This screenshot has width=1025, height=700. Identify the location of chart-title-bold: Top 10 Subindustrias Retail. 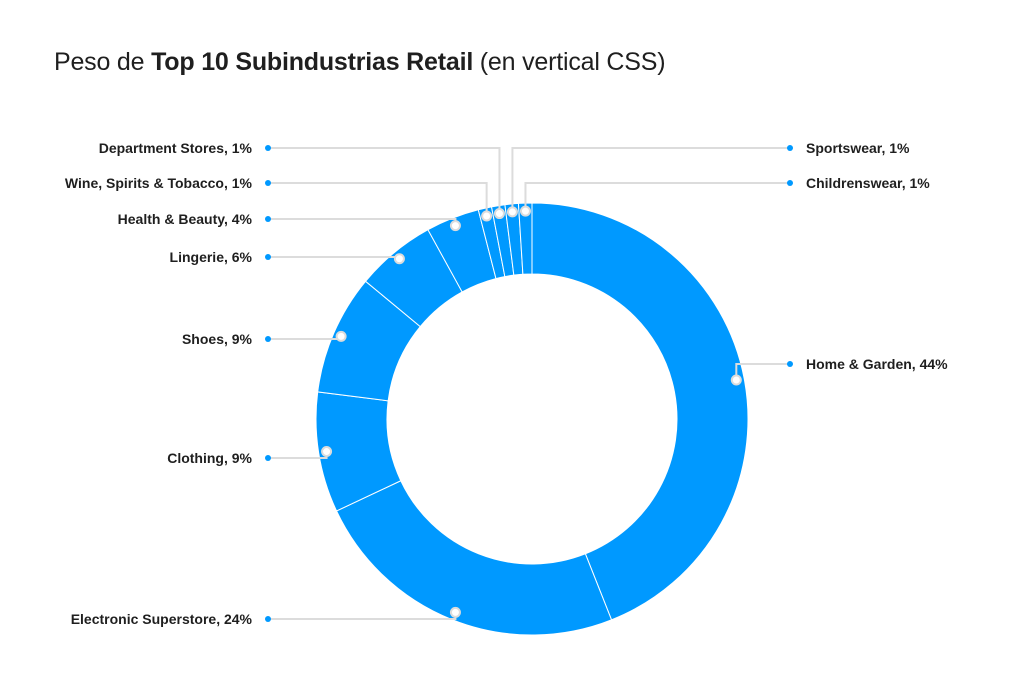
(312, 62).